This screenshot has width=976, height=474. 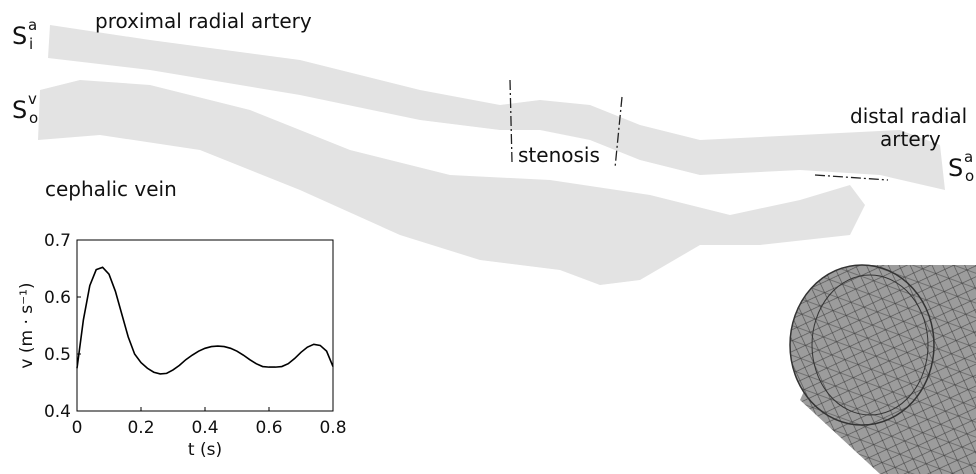 I want to click on label: stenosis, so click(x=559, y=155).